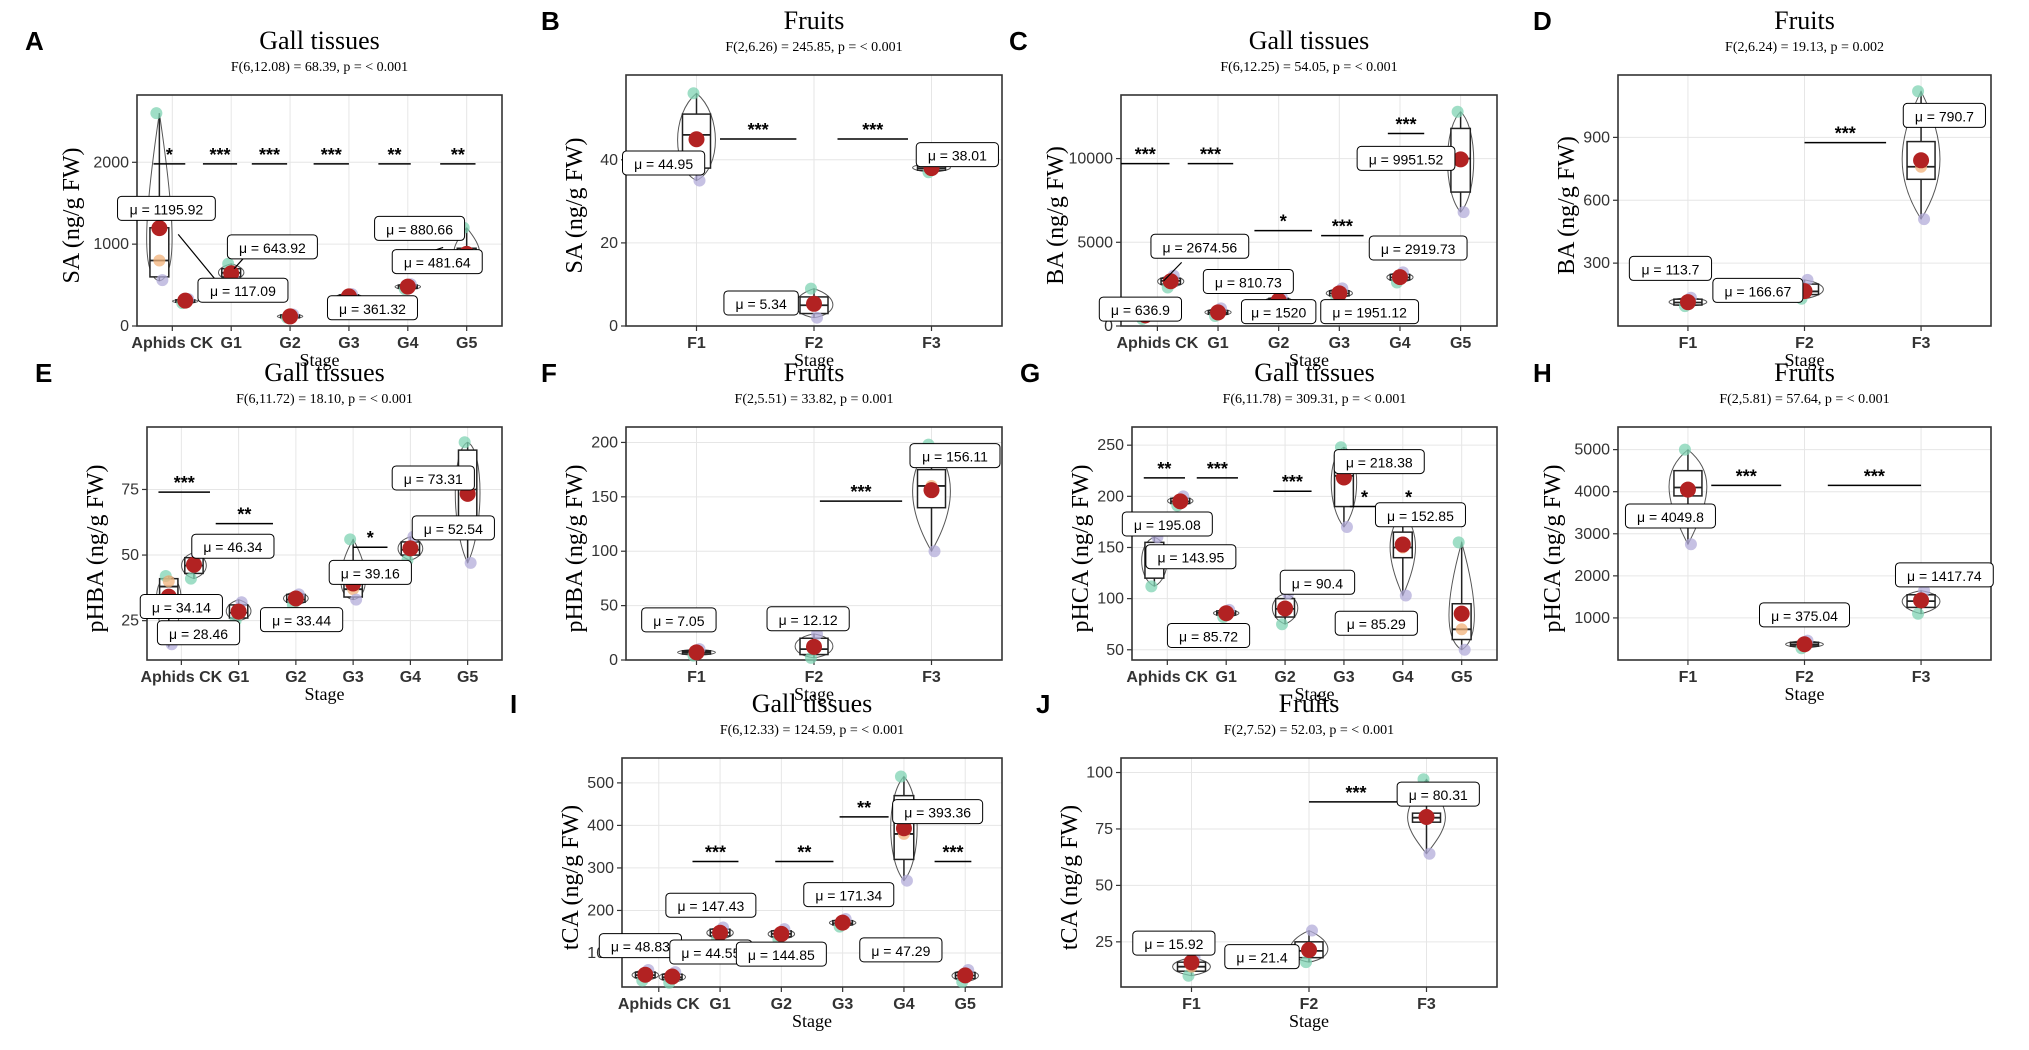 Image resolution: width=2029 pixels, height=1050 pixels. I want to click on y-tick-label: 40, so click(609, 160).